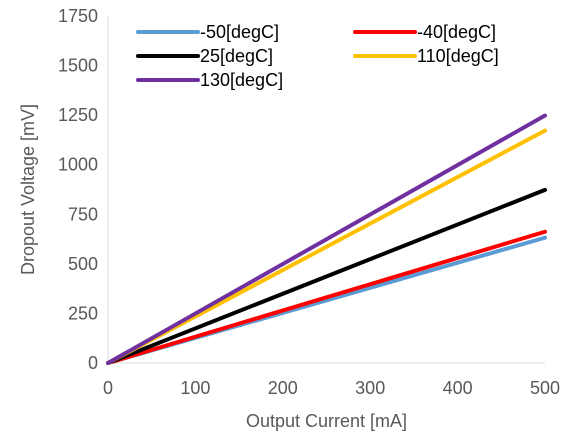 Image resolution: width=572 pixels, height=442 pixels. Describe the element at coordinates (195, 388) in the screenshot. I see `x-tick-label: 100` at that location.